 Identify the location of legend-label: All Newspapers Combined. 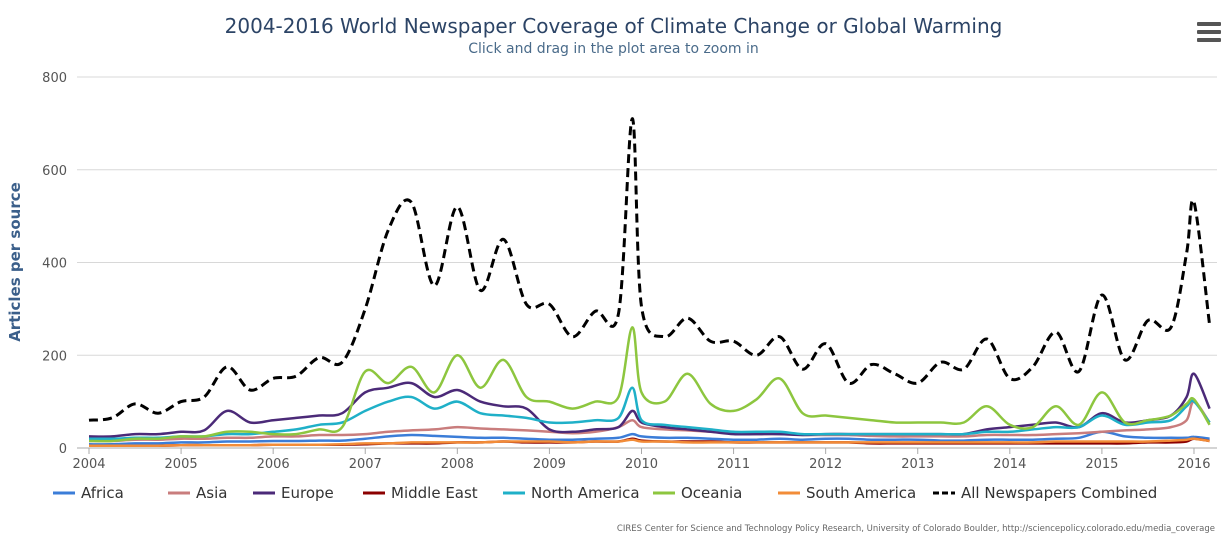
(1059, 493).